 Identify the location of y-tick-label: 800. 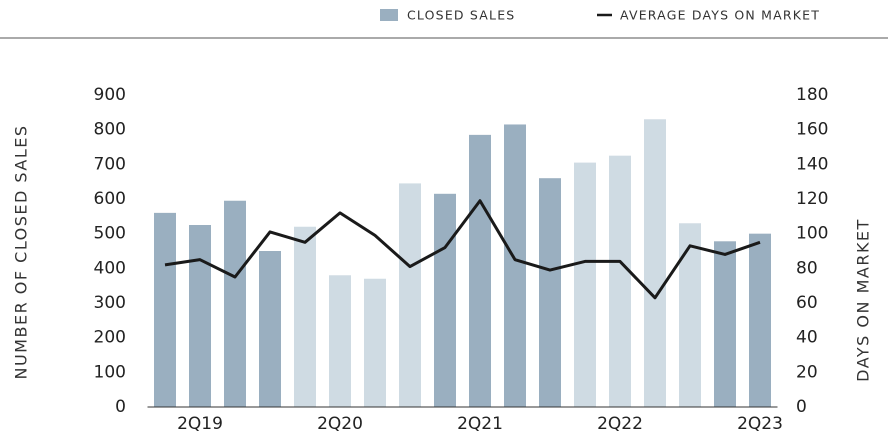
(110, 130).